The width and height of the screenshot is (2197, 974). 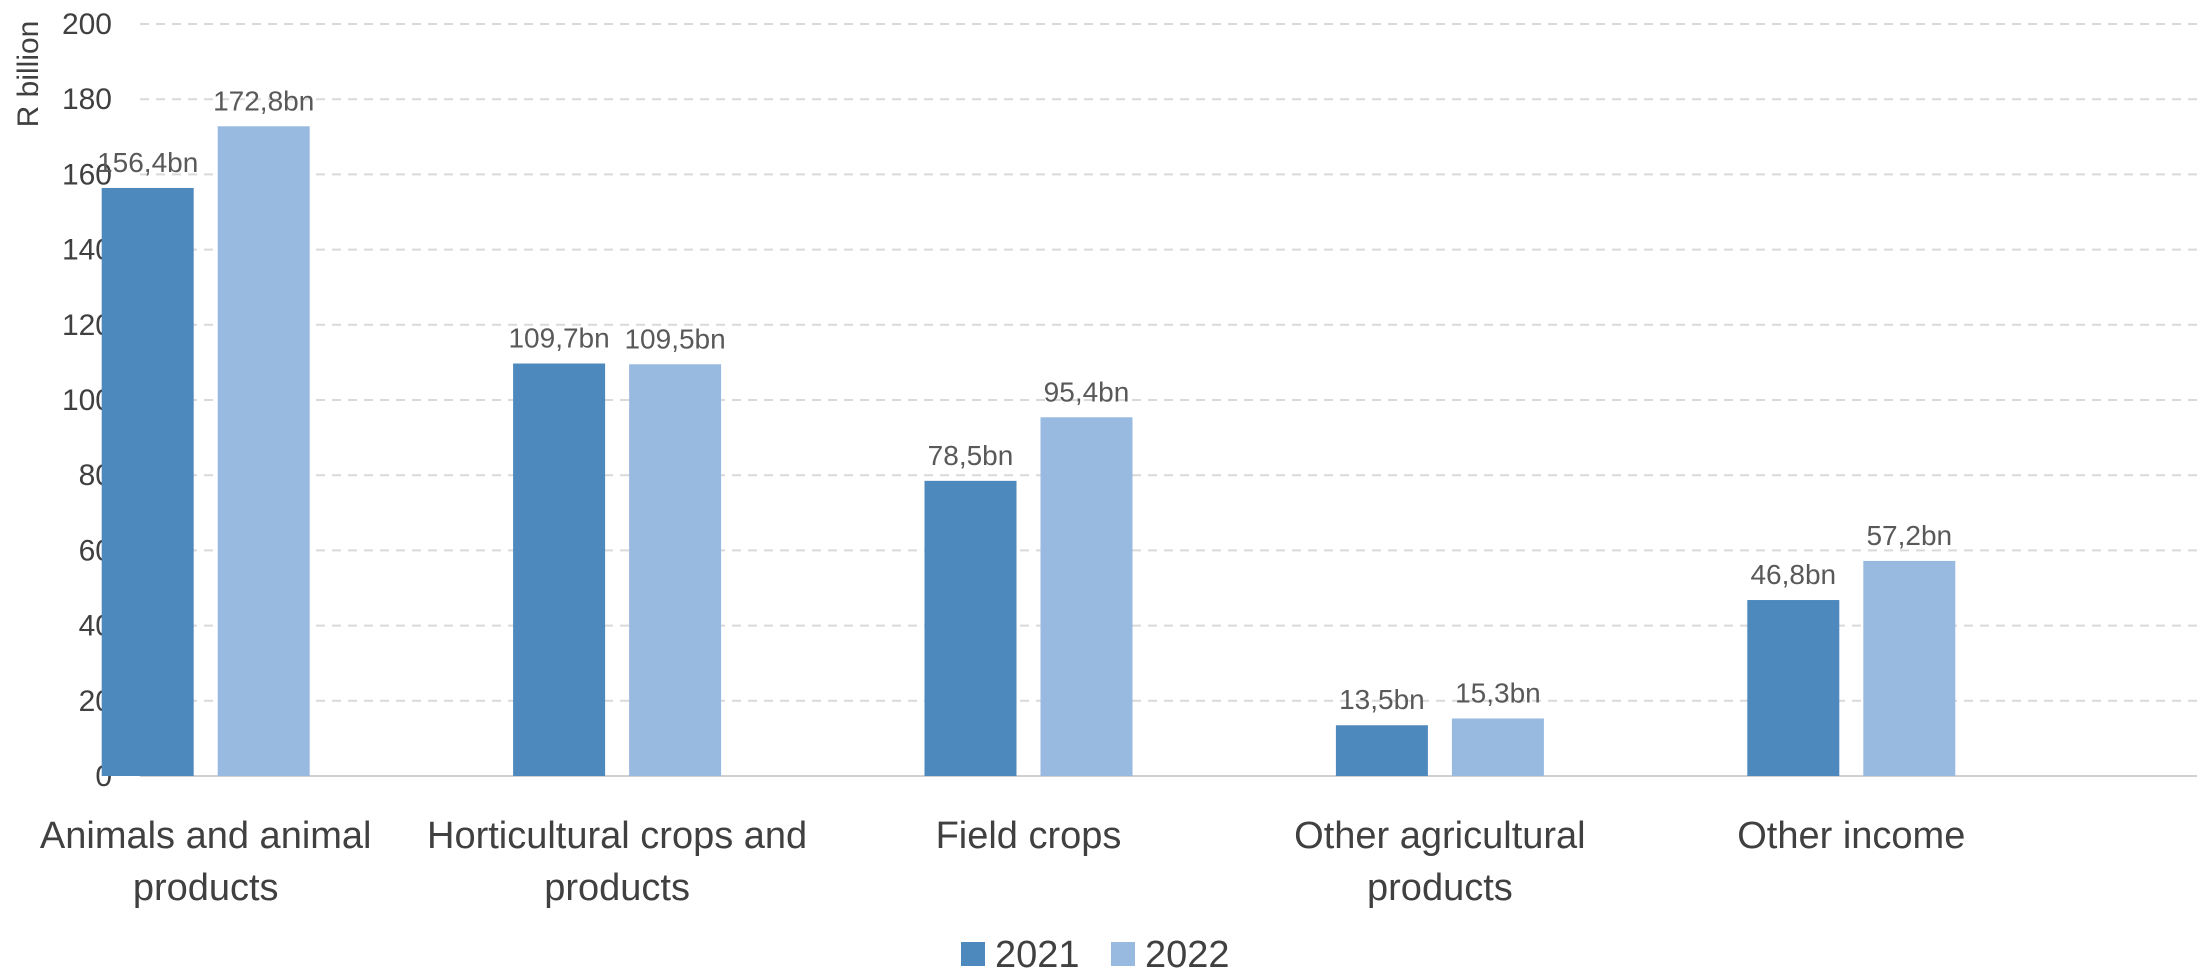 What do you see at coordinates (87, 174) in the screenshot?
I see `y-tick-label: 160` at bounding box center [87, 174].